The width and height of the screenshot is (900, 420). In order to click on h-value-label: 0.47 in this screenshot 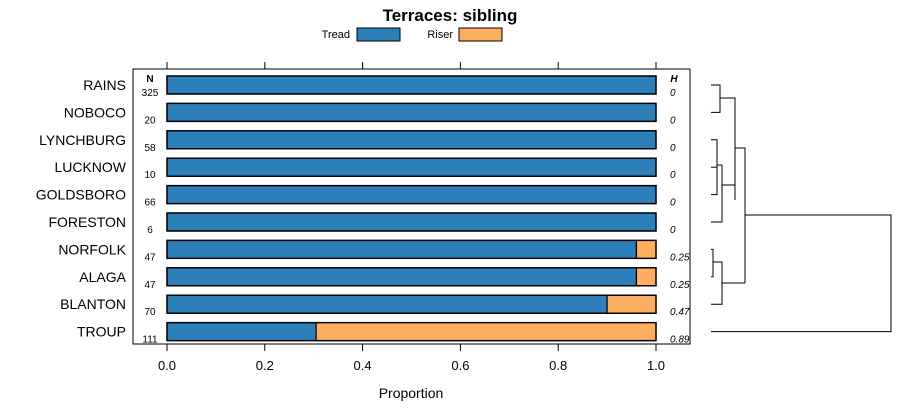, I will do `click(680, 312)`.